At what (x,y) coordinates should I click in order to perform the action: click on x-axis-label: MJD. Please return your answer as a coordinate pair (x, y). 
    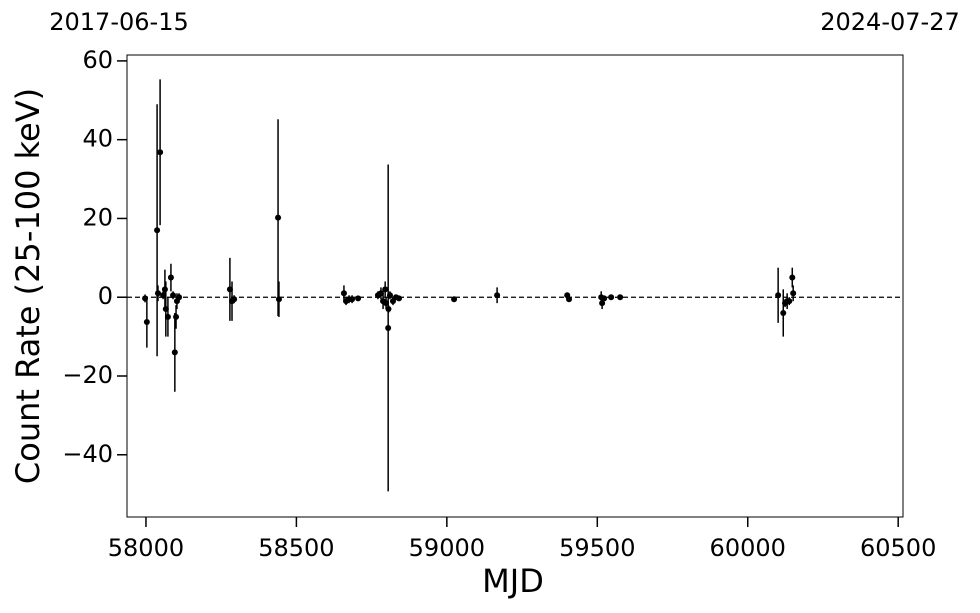
    Looking at the image, I should click on (513, 581).